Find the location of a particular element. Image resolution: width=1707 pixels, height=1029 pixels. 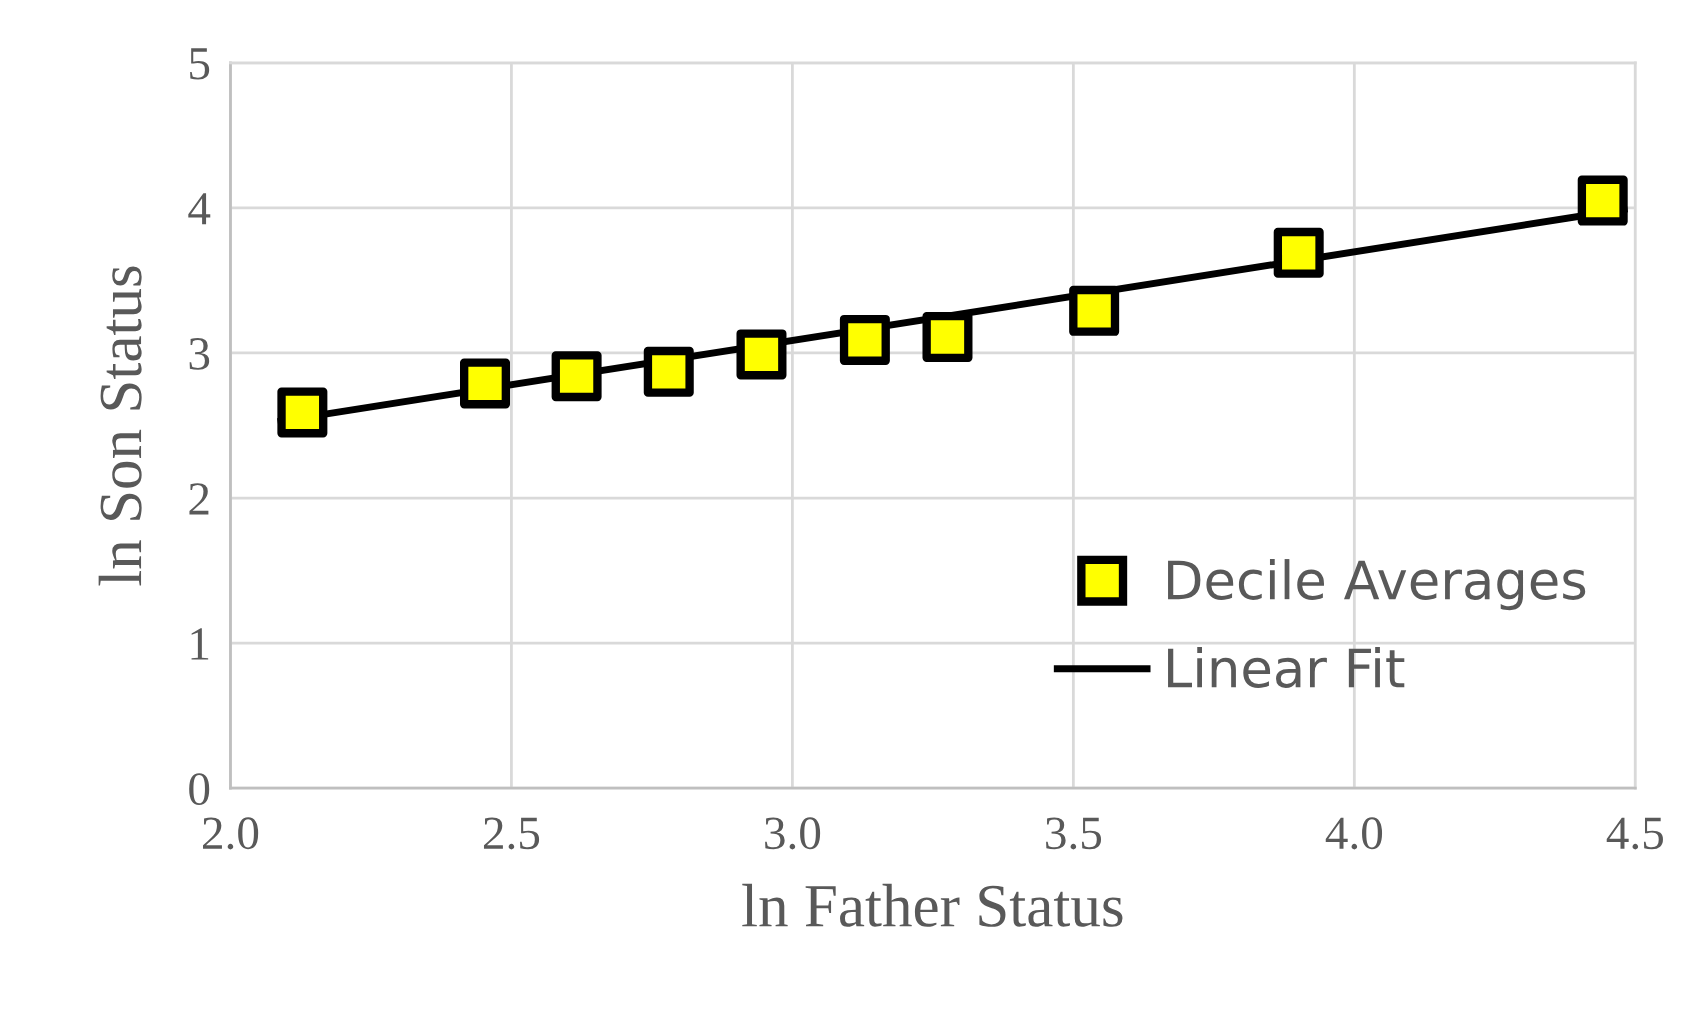

x-tick-label: 3.5 is located at coordinates (1074, 833).